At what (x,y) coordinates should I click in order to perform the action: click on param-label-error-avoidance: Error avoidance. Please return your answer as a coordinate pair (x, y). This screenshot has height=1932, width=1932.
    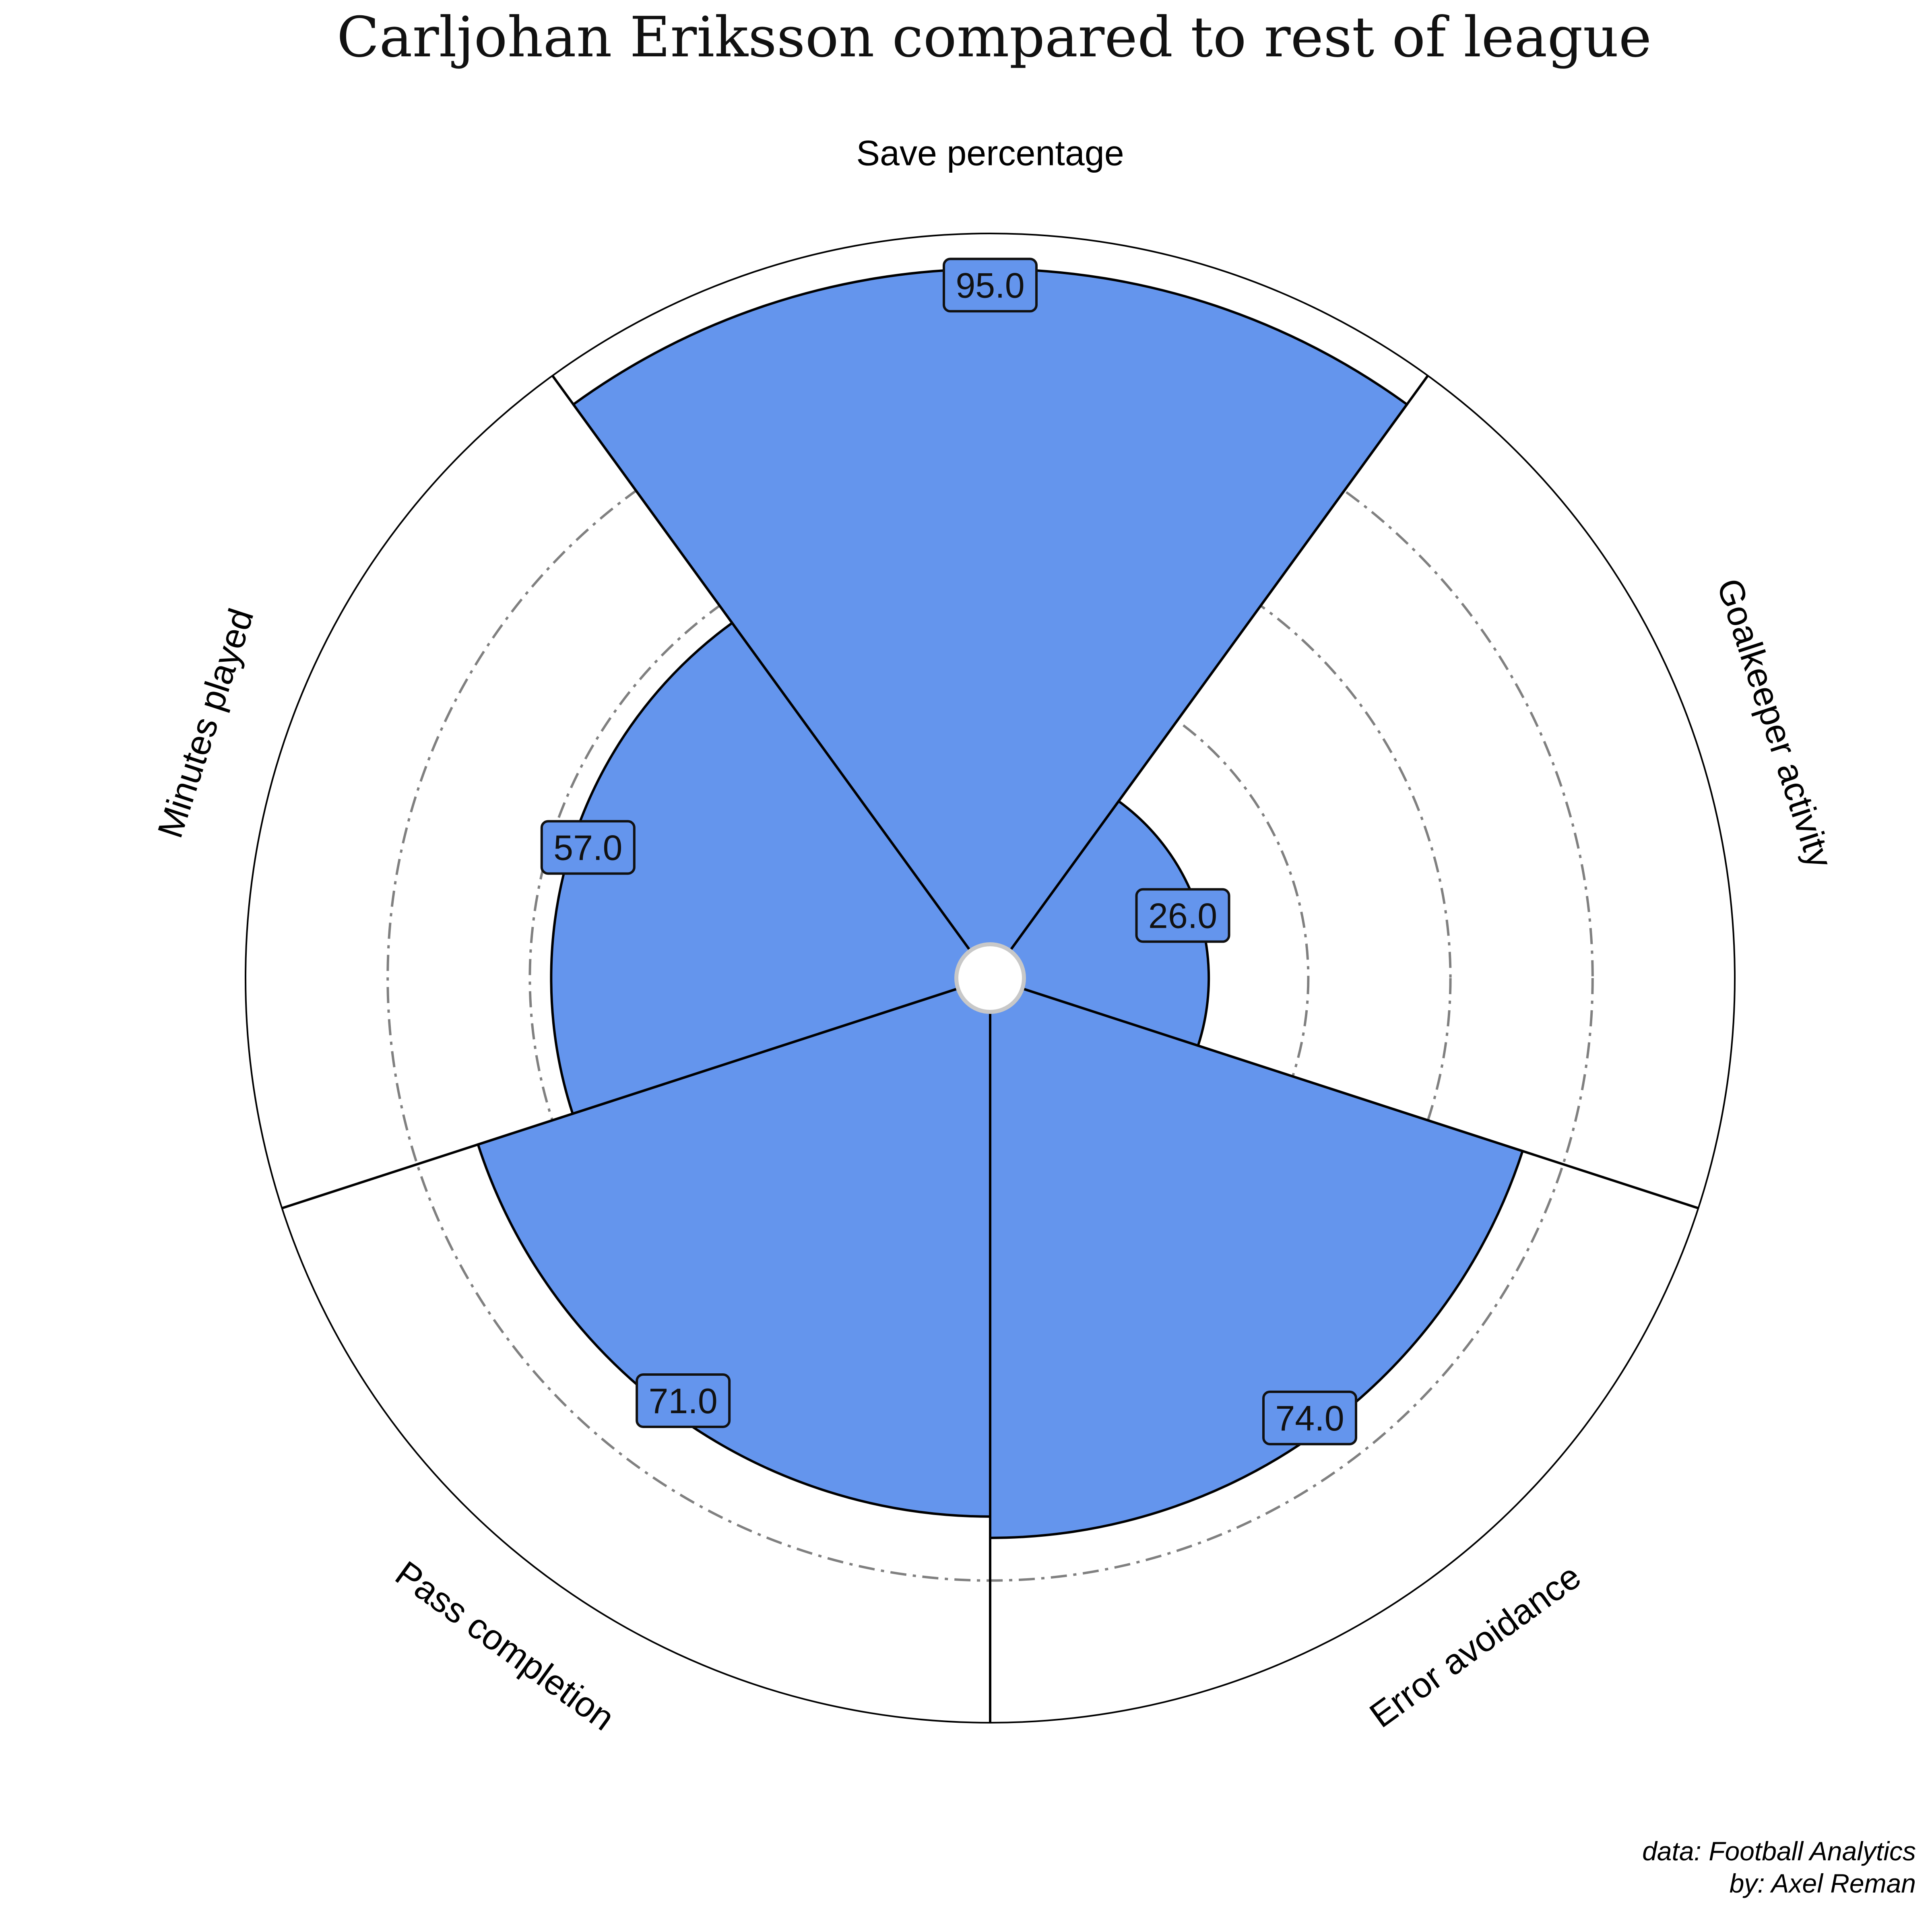
    Looking at the image, I should click on (1475, 1645).